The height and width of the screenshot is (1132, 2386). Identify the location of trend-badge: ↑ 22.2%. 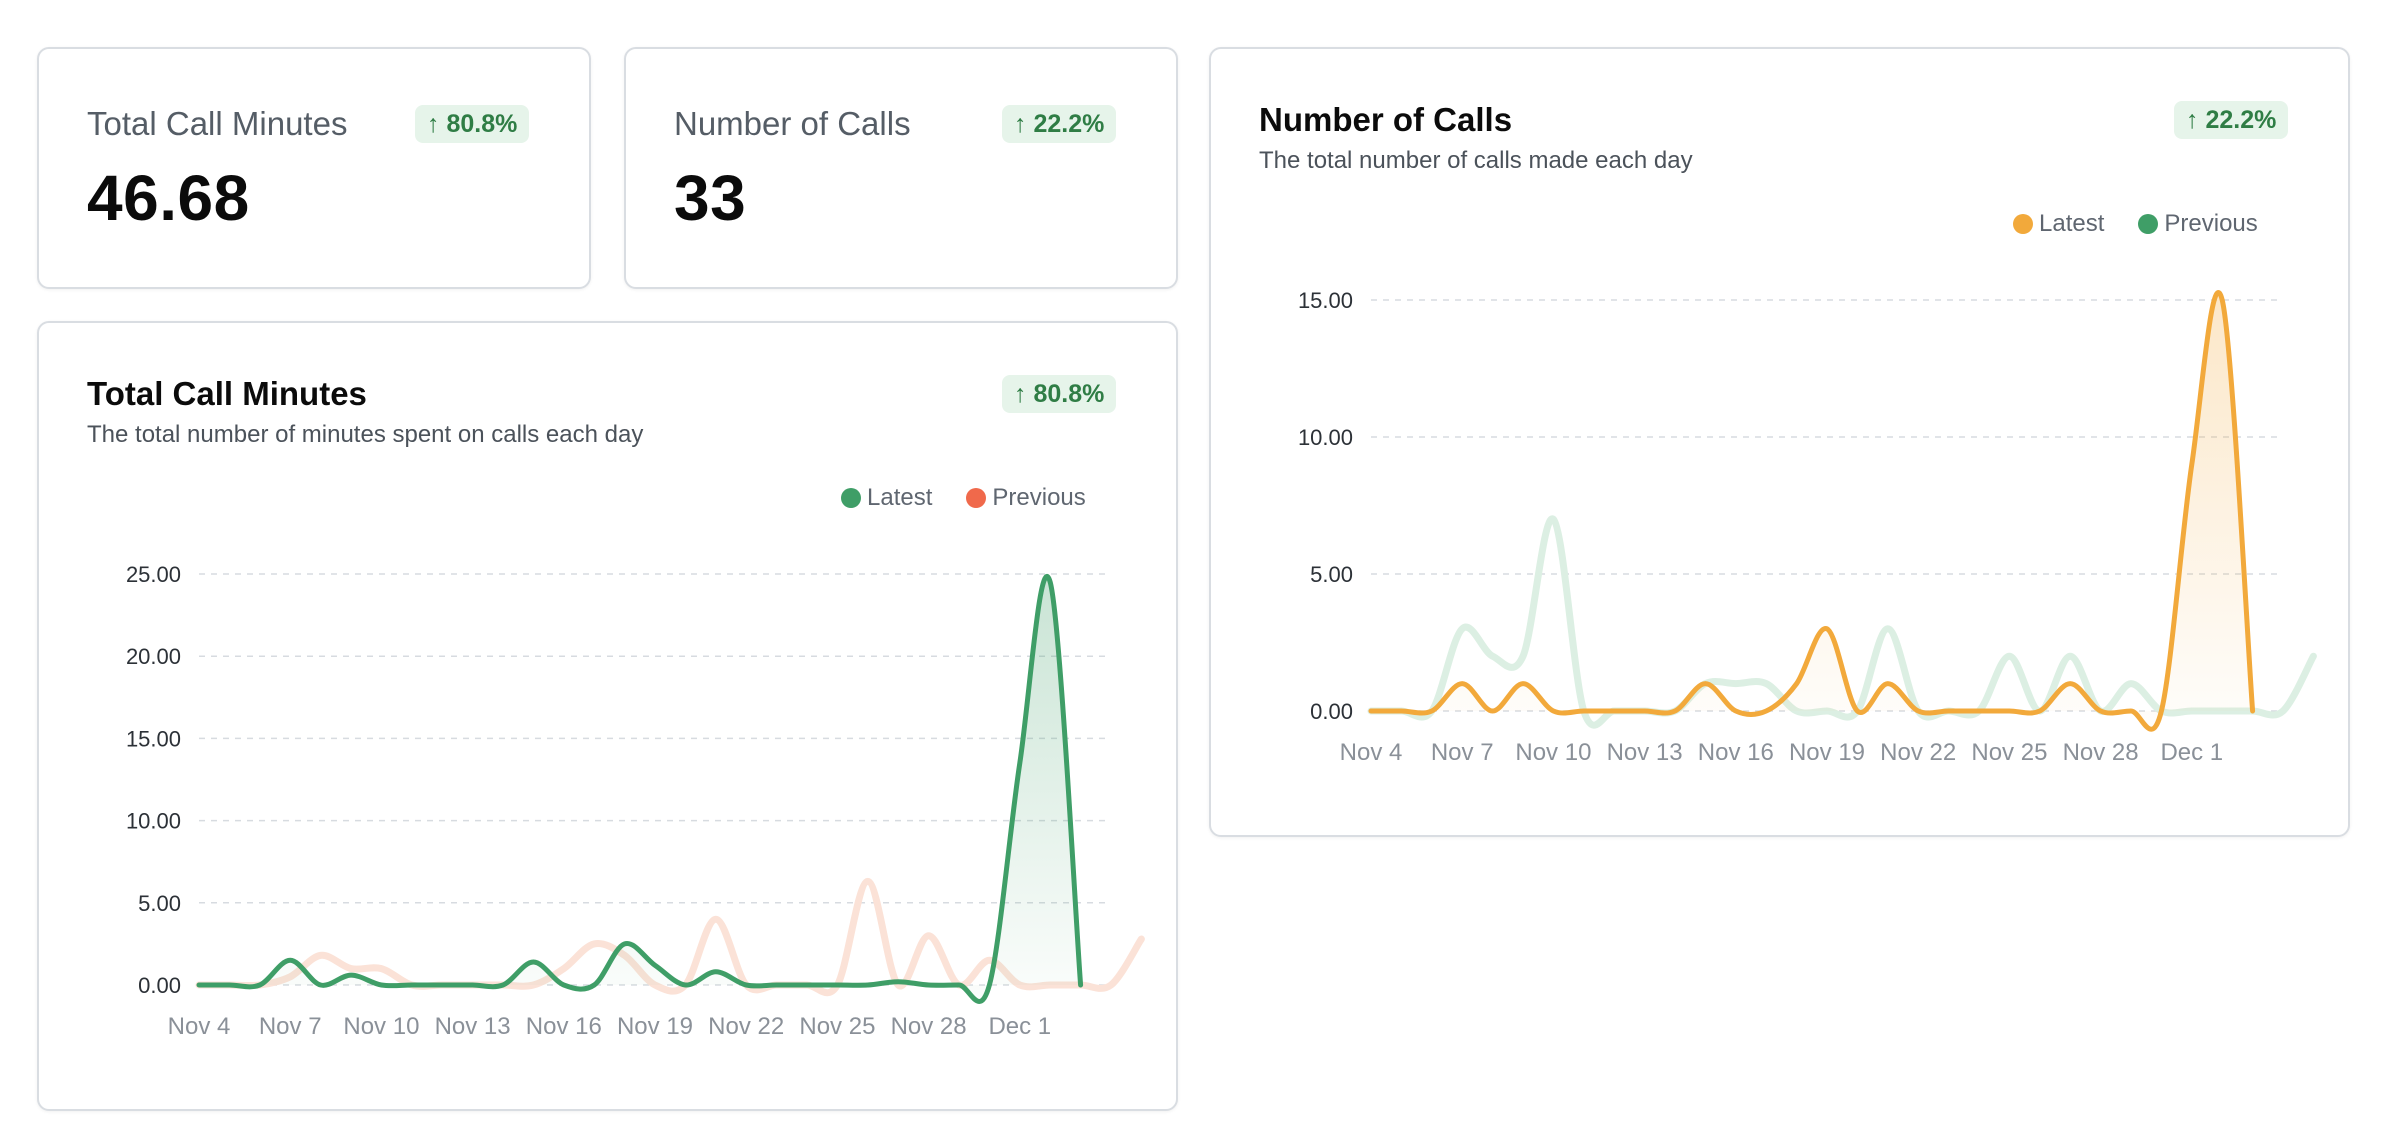
(1059, 124).